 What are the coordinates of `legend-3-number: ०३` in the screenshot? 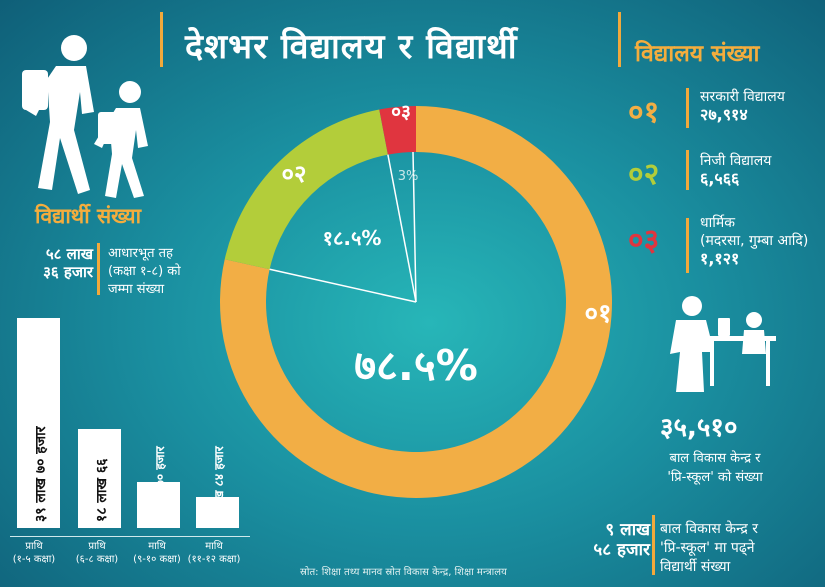 It's located at (644, 240).